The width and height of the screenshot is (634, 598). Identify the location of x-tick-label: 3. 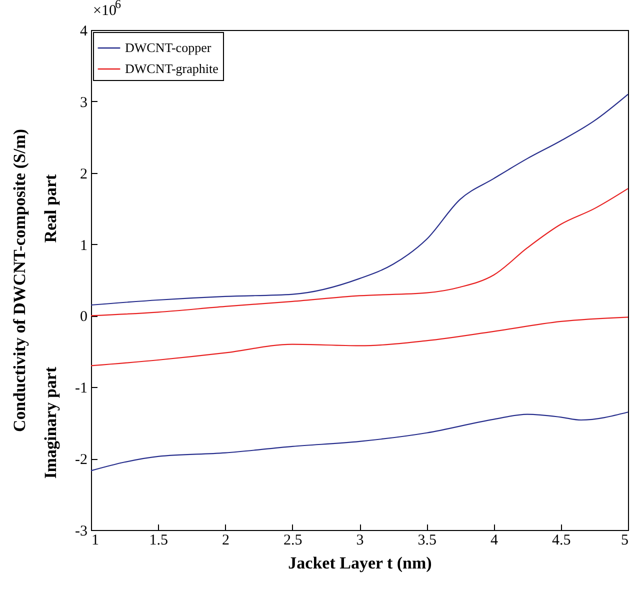
(360, 540).